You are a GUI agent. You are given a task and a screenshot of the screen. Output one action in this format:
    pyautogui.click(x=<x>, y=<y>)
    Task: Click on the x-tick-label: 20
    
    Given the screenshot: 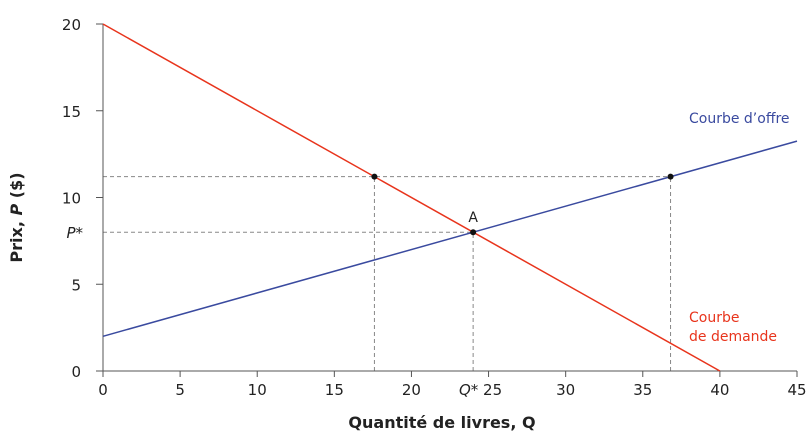 What is the action you would take?
    pyautogui.click(x=411, y=390)
    